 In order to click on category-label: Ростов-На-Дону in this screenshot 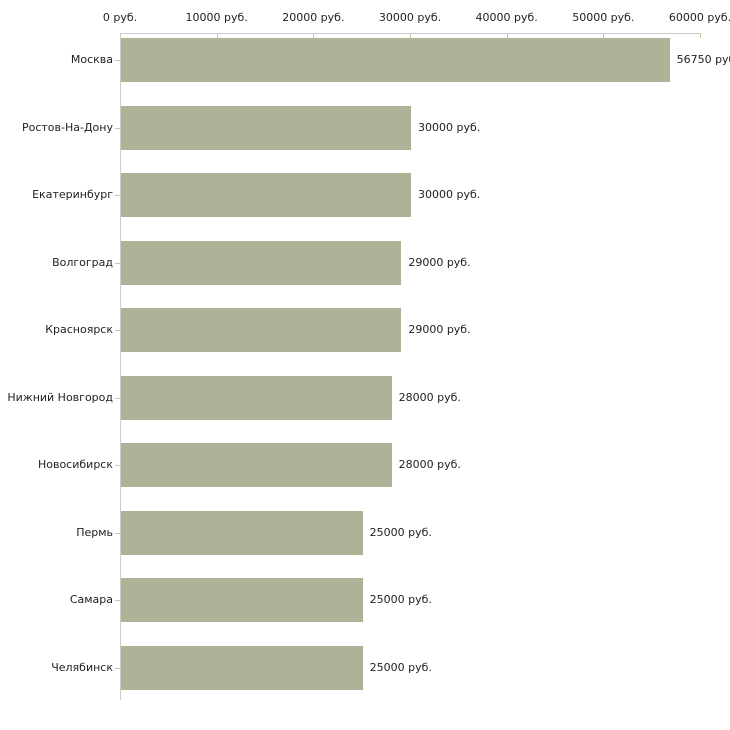, I will do `click(67, 127)`.